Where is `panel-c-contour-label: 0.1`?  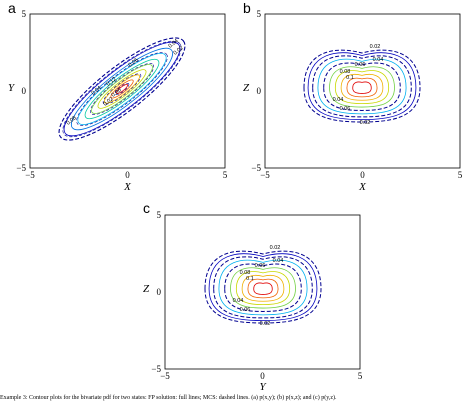
panel-c-contour-label: 0.1 is located at coordinates (250, 279).